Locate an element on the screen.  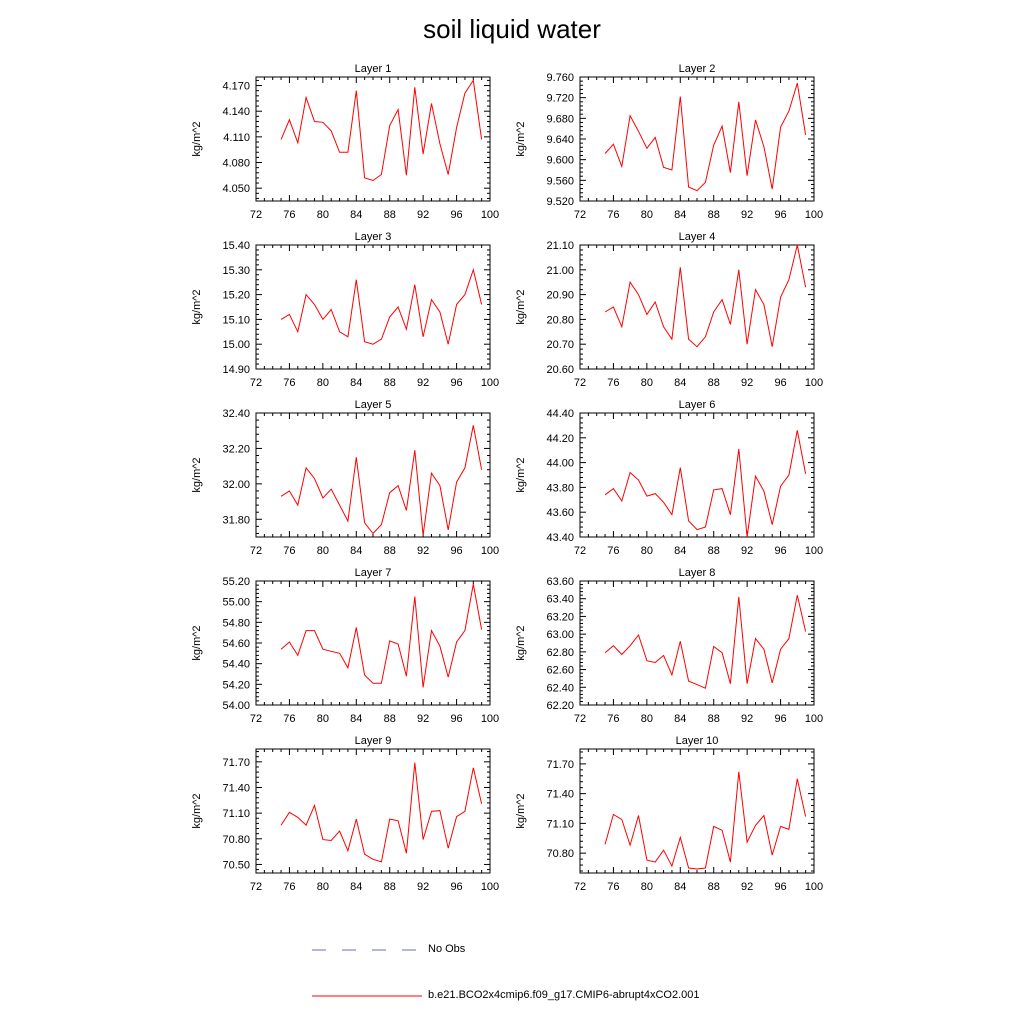
y-tick-label: 55.00 is located at coordinates (236, 603).